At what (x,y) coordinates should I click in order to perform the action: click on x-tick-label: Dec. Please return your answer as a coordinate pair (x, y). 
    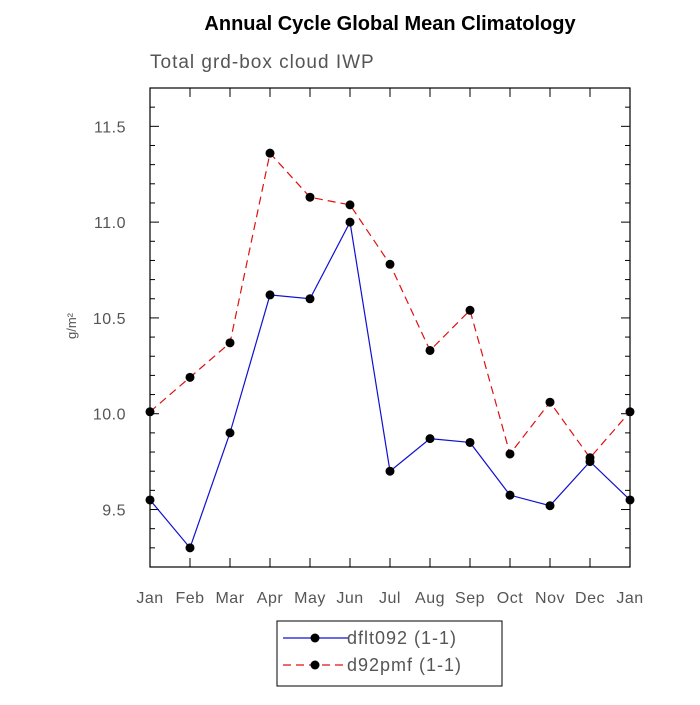
    Looking at the image, I should click on (590, 598).